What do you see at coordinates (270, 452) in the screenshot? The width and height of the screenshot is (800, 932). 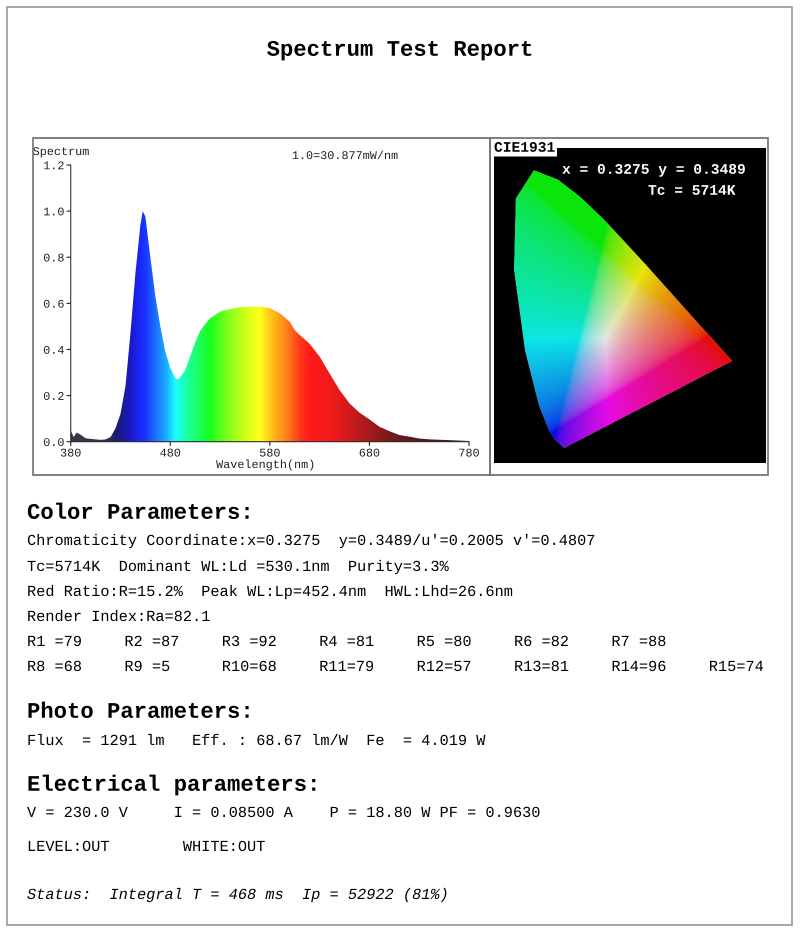 I see `x-tick-label: 580` at bounding box center [270, 452].